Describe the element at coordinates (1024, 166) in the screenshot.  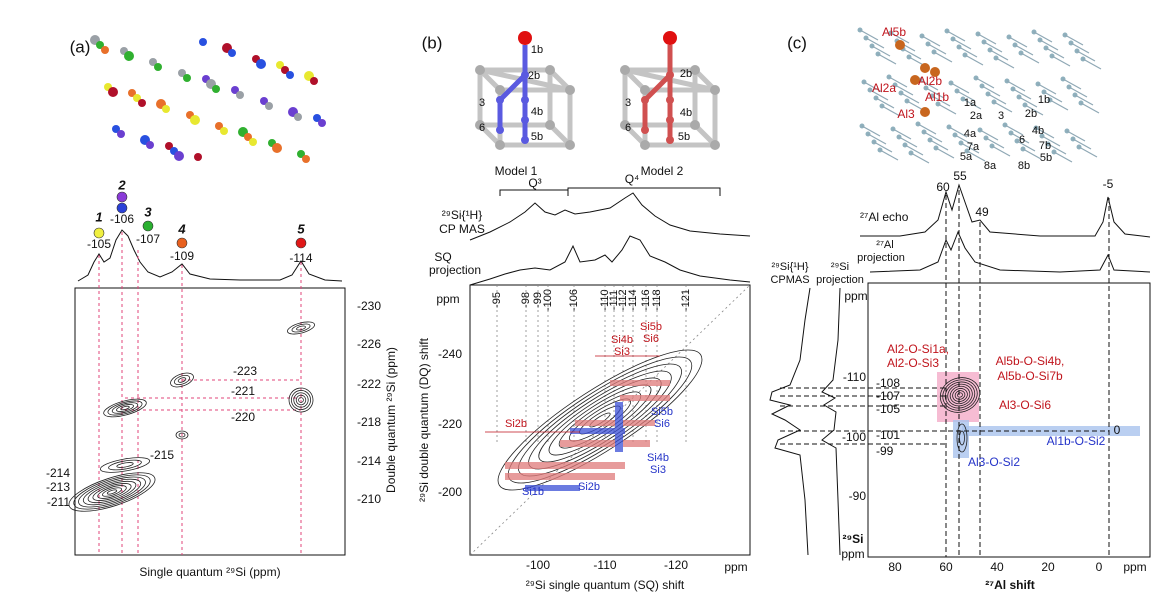
I see `si_sites: 8b` at that location.